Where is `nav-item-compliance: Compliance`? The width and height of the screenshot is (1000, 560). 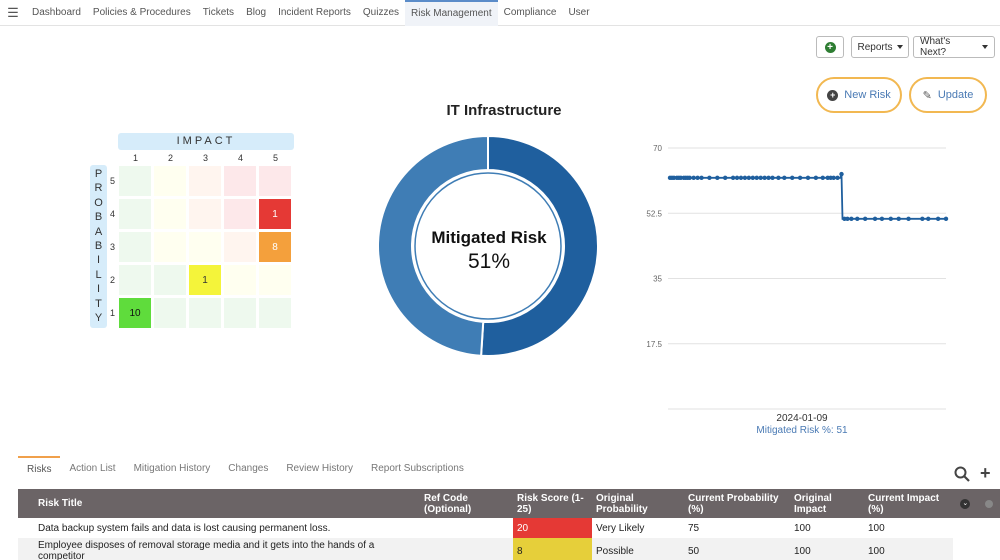
nav-item-compliance: Compliance is located at coordinates (530, 12).